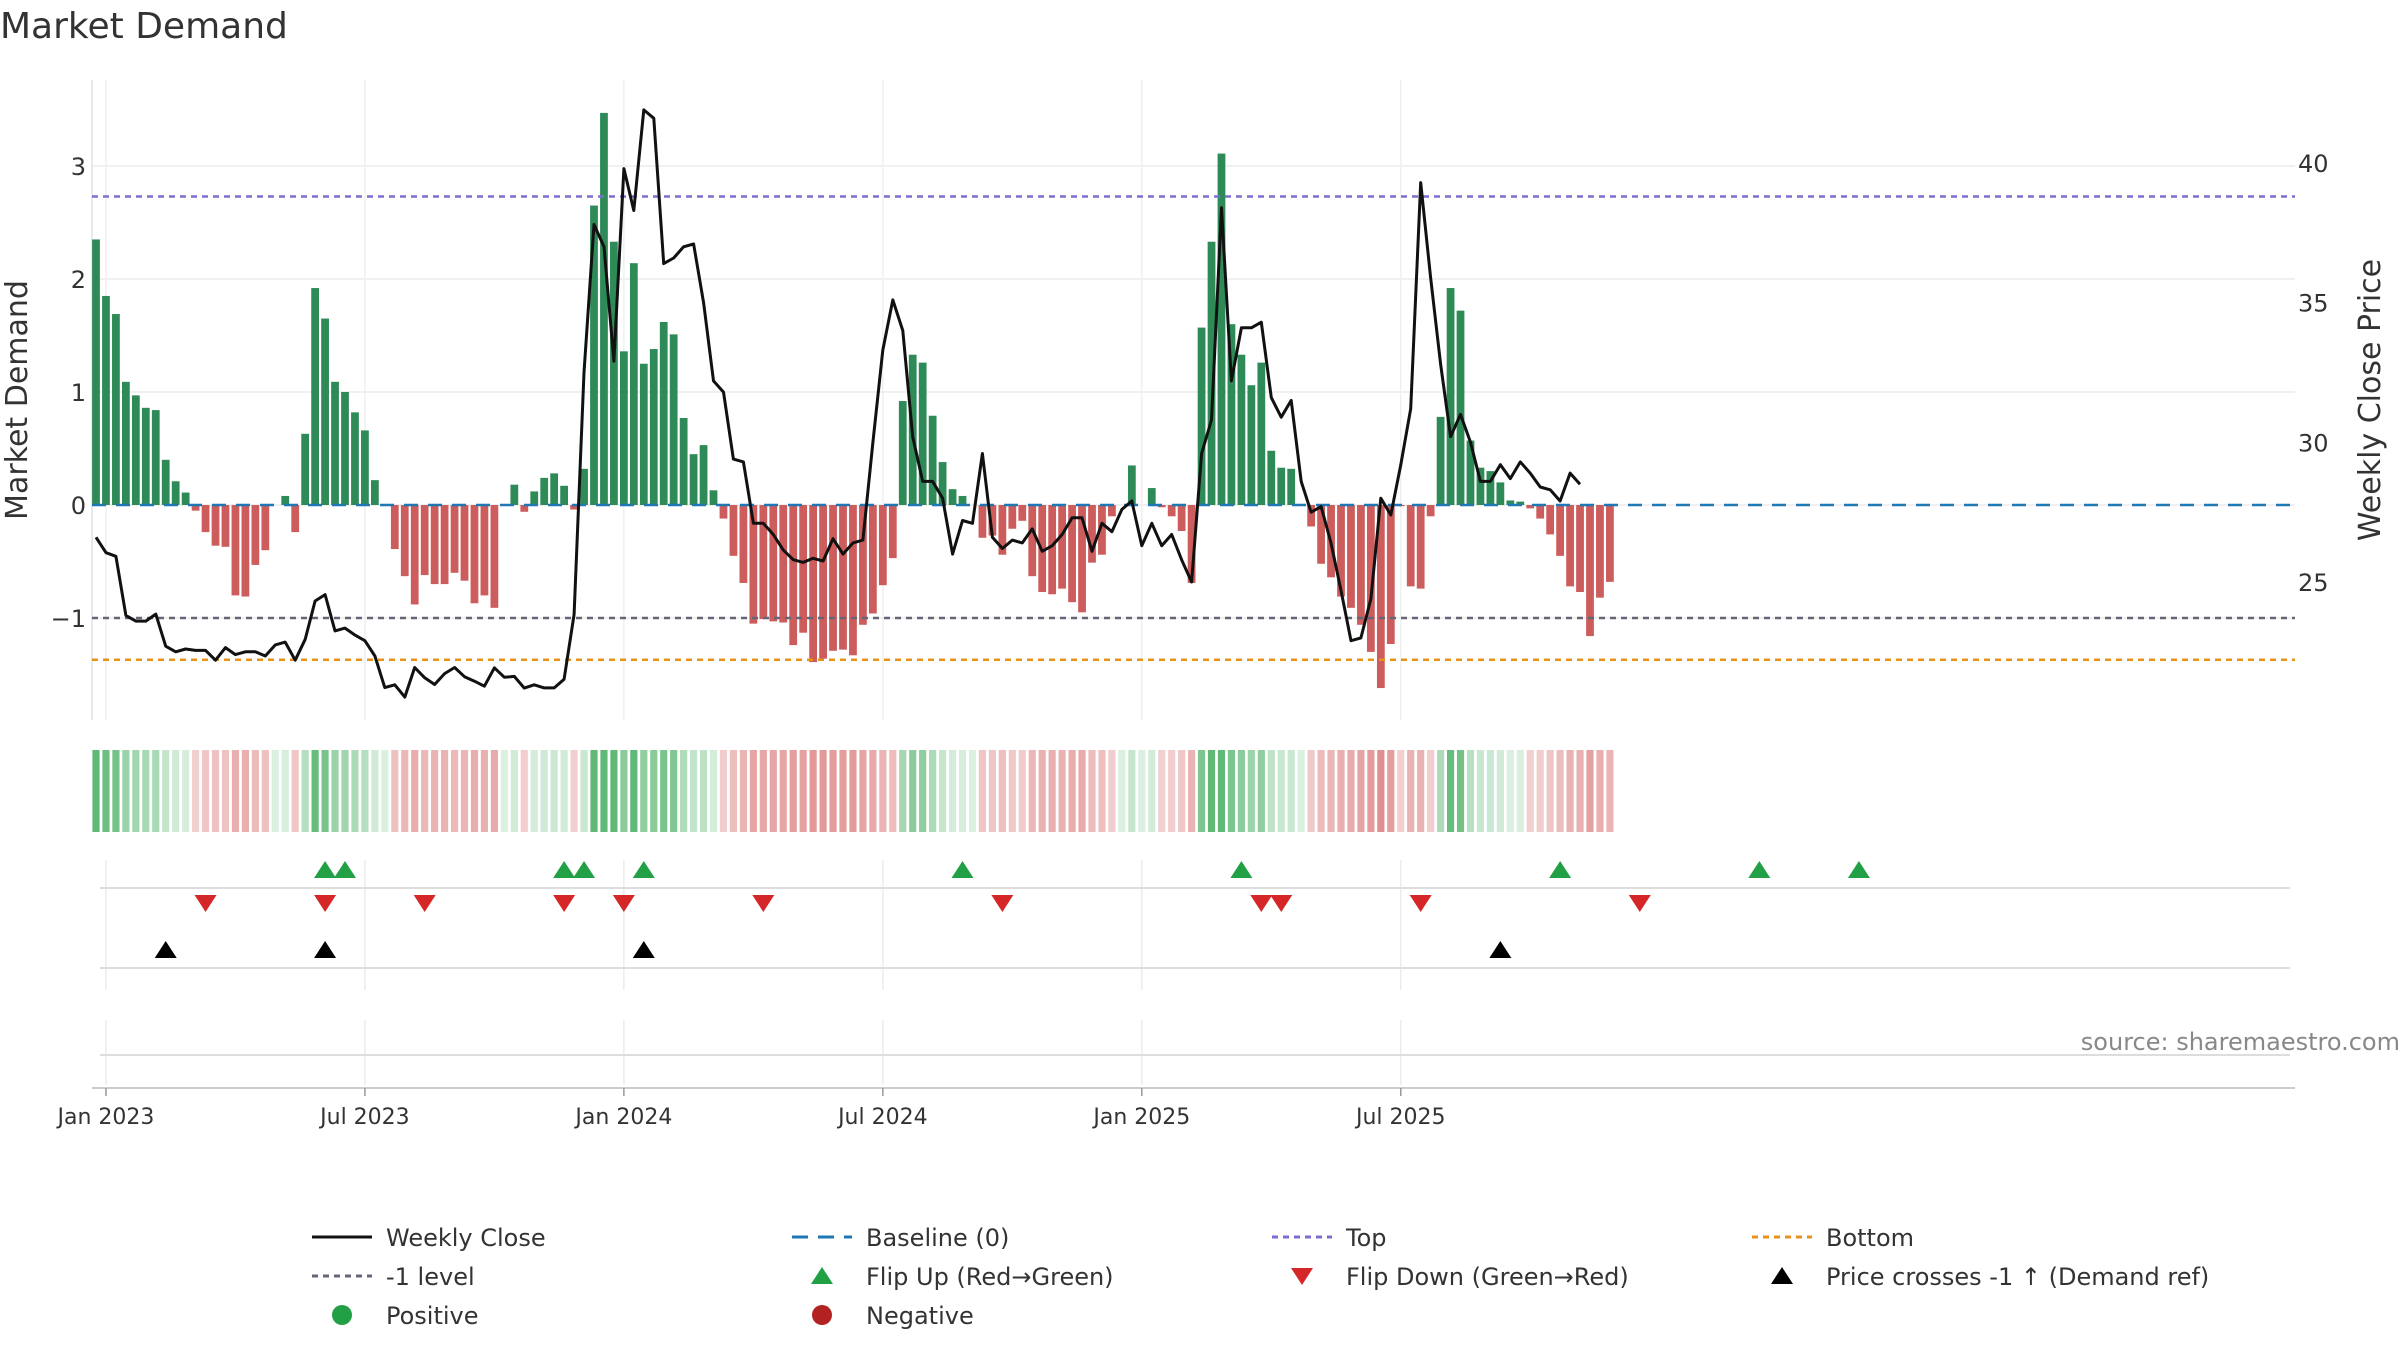 Image resolution: width=2400 pixels, height=1350 pixels. What do you see at coordinates (1140, 1117) in the screenshot?
I see `x-tick-label: Jan 2025` at bounding box center [1140, 1117].